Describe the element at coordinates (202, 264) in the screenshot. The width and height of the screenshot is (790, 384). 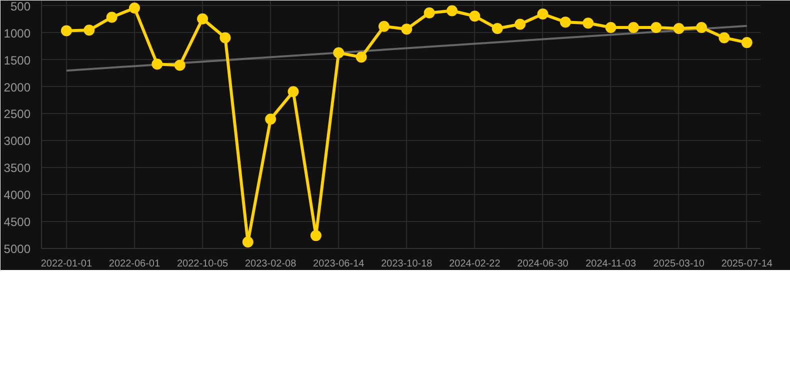
I see `x-tick-label: 2022-10-05` at that location.